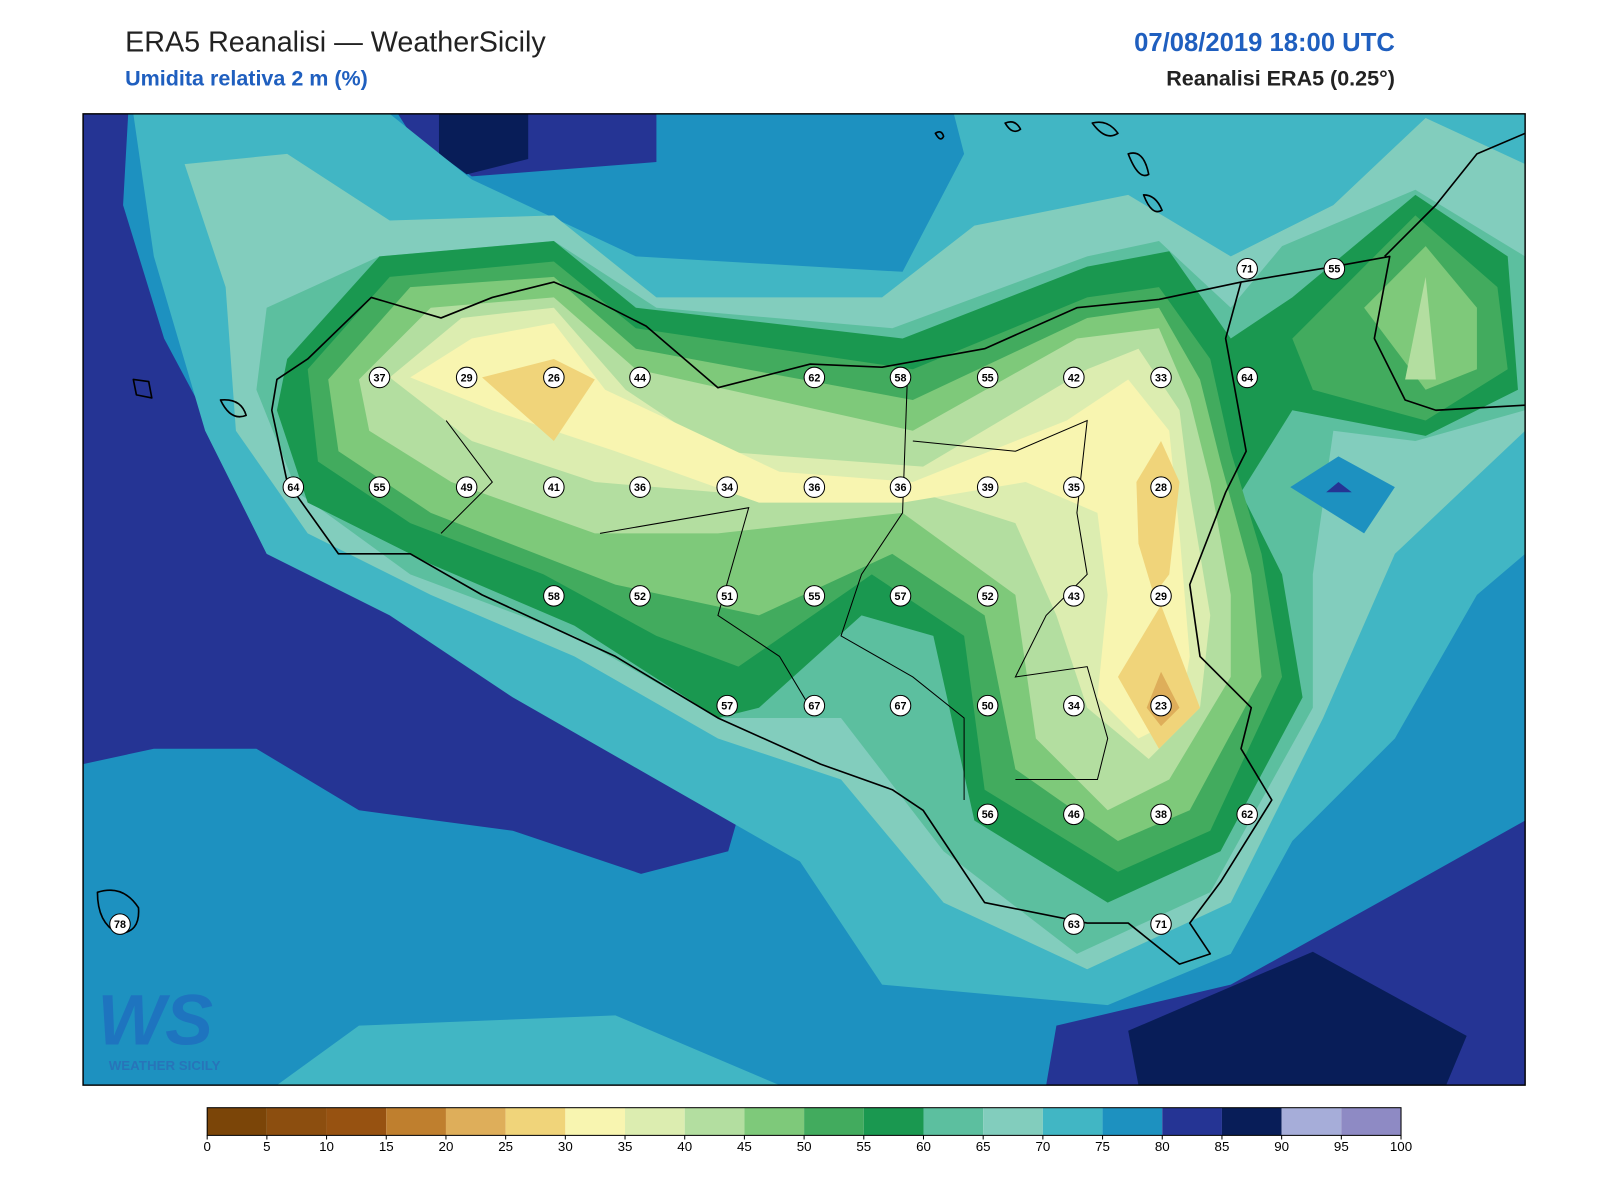 This screenshot has height=1200, width=1600. Describe the element at coordinates (1162, 1146) in the screenshot. I see `colorbar-tick-label: 80` at that location.